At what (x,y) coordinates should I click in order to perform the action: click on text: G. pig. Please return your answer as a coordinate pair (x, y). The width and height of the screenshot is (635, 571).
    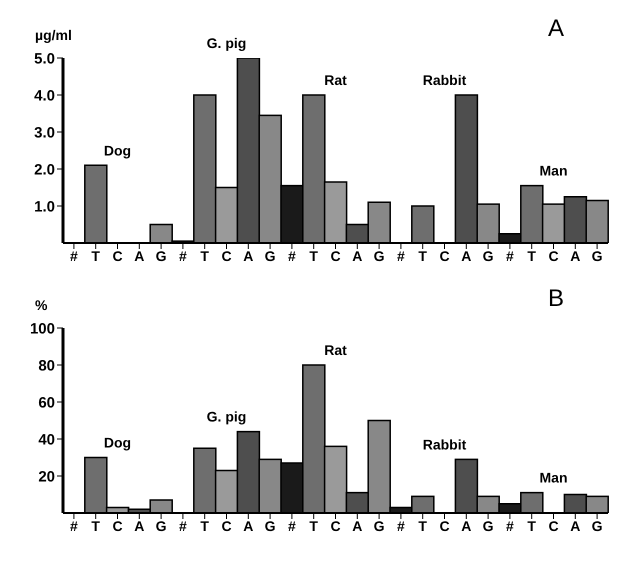
    Looking at the image, I should click on (226, 43).